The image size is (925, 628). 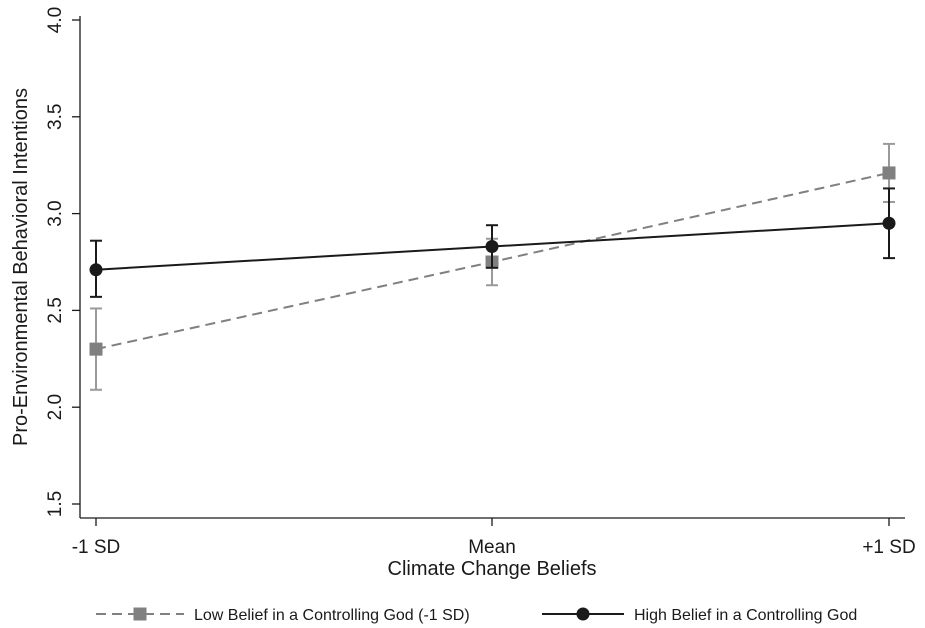 What do you see at coordinates (888, 547) in the screenshot?
I see `x-tick-label: +1 SD` at bounding box center [888, 547].